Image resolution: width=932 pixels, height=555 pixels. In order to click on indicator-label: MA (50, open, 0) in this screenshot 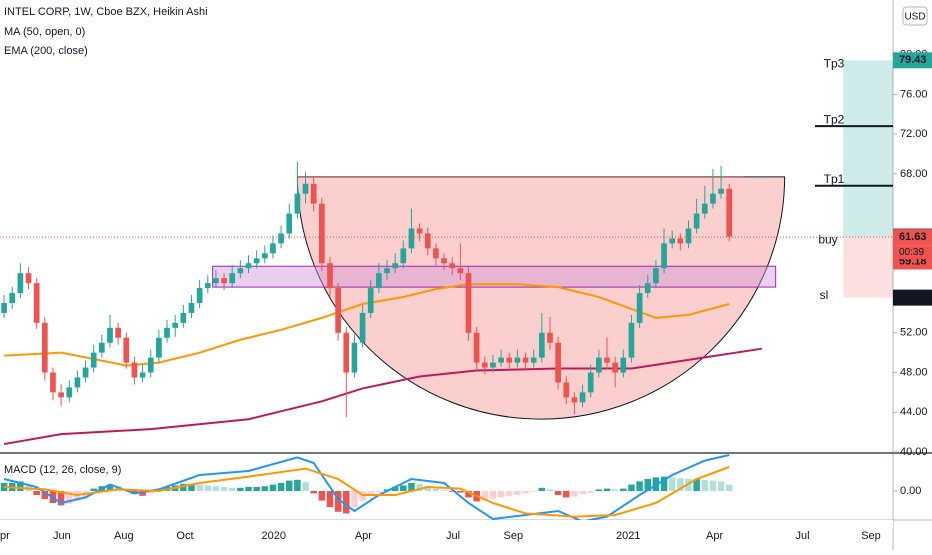, I will do `click(44, 32)`.